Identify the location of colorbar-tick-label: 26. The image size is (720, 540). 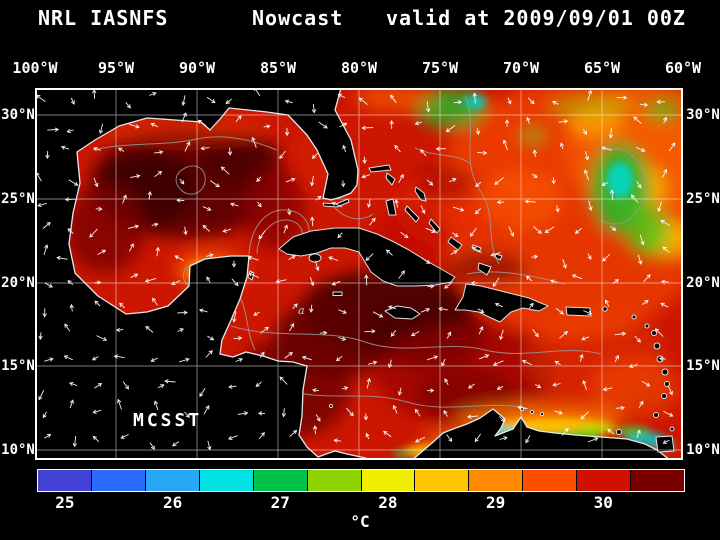
(172, 502).